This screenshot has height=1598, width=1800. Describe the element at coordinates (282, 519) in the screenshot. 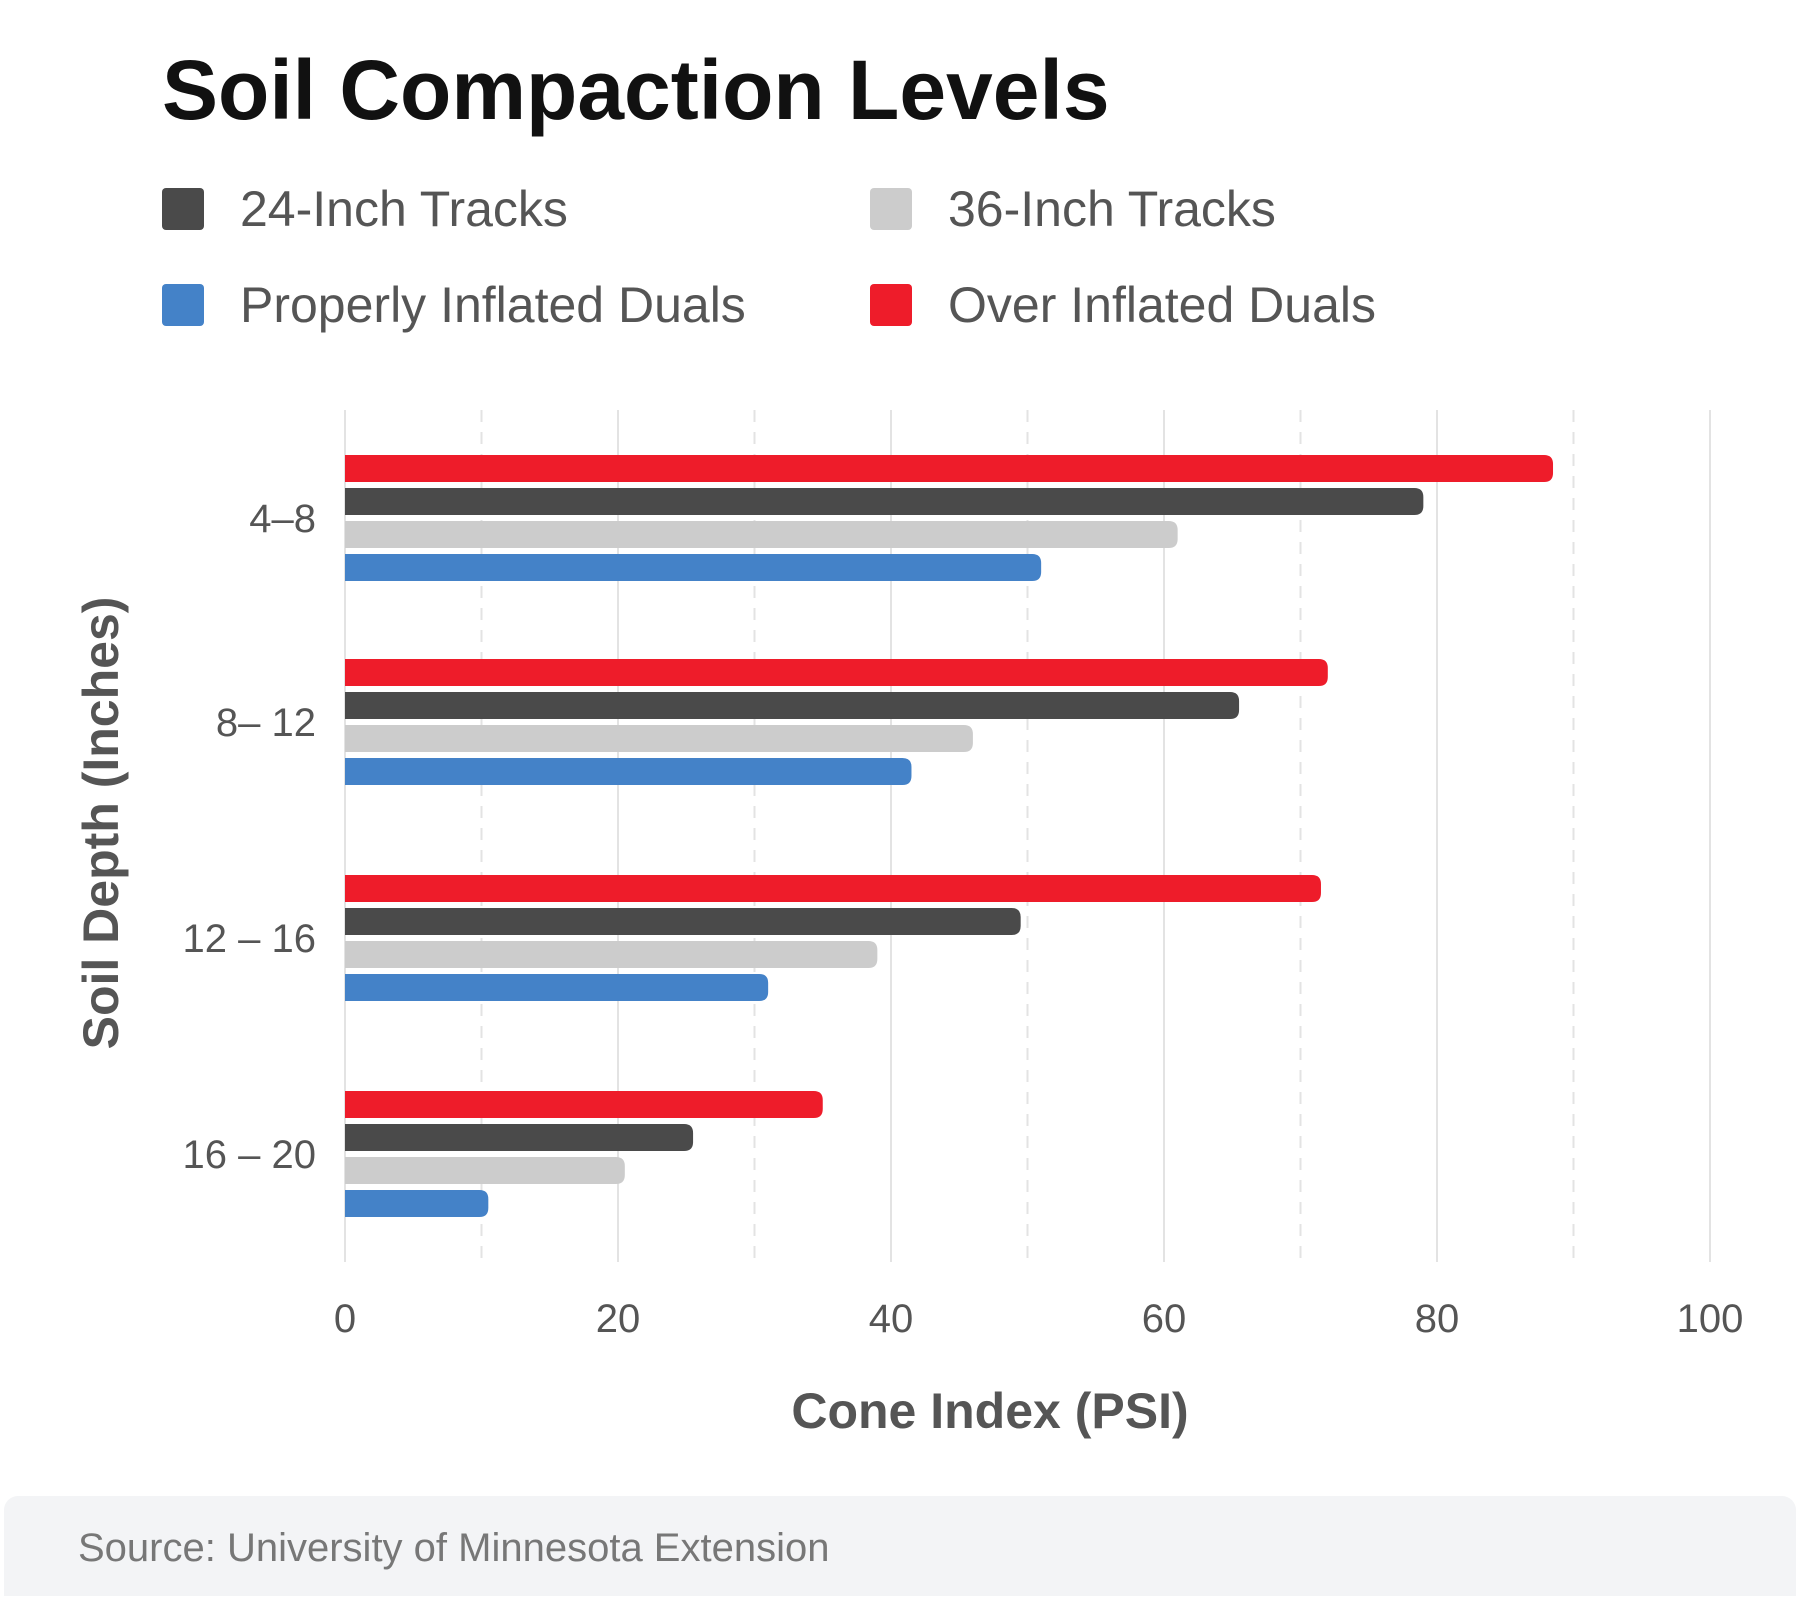

I see `y-tick-label: 4–8` at that location.